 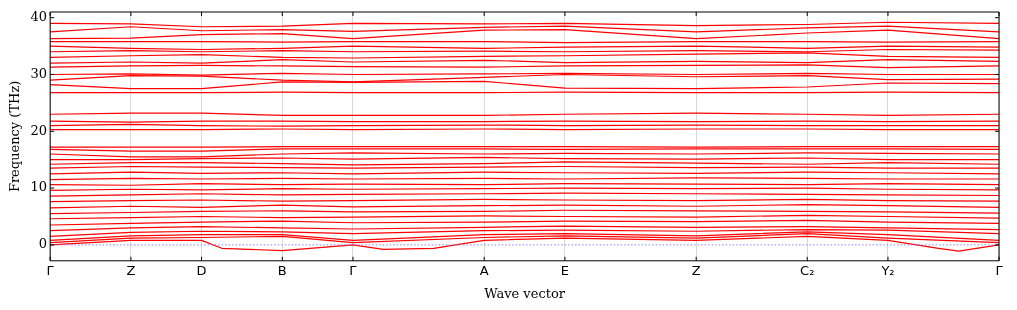 What do you see at coordinates (39, 187) in the screenshot?
I see `y-tick-label: 10` at bounding box center [39, 187].